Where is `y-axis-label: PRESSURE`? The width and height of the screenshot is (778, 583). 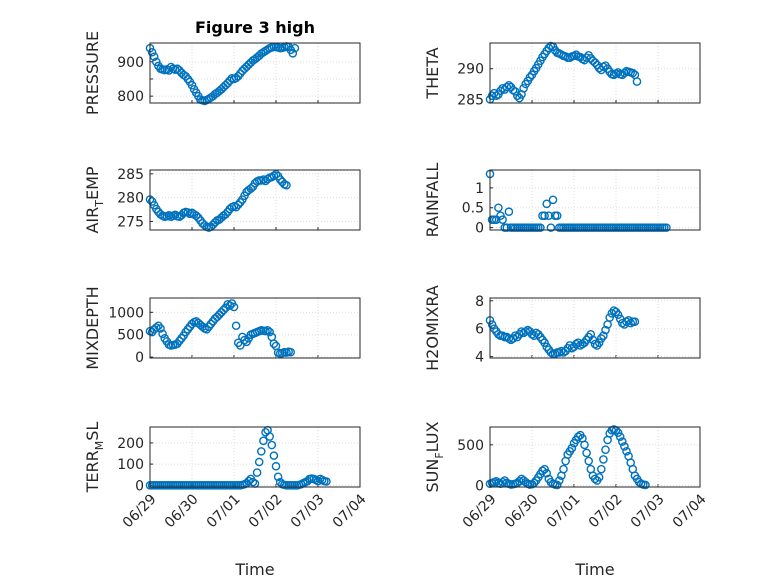
y-axis-label: PRESSURE is located at coordinates (92, 73).